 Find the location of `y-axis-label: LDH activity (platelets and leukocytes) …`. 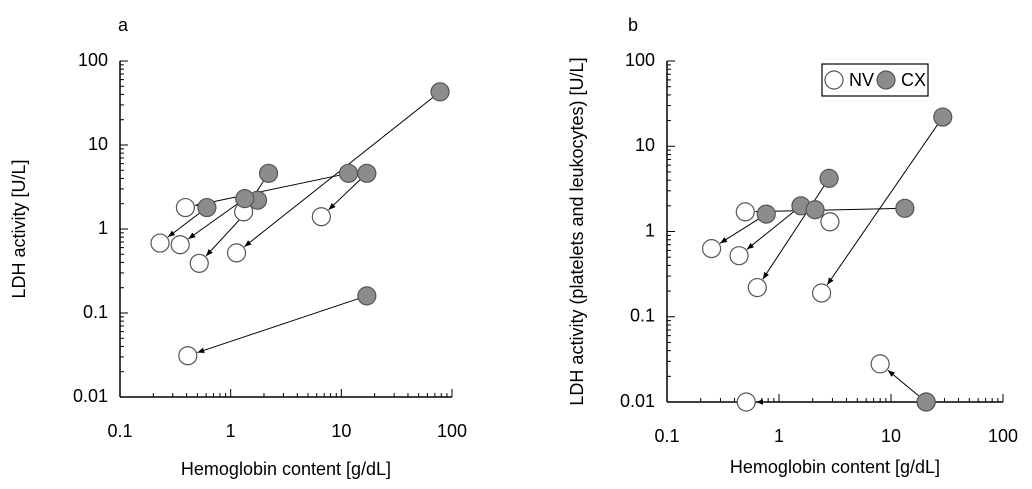

y-axis-label: LDH activity (platelets and leukocytes) … is located at coordinates (577, 231).